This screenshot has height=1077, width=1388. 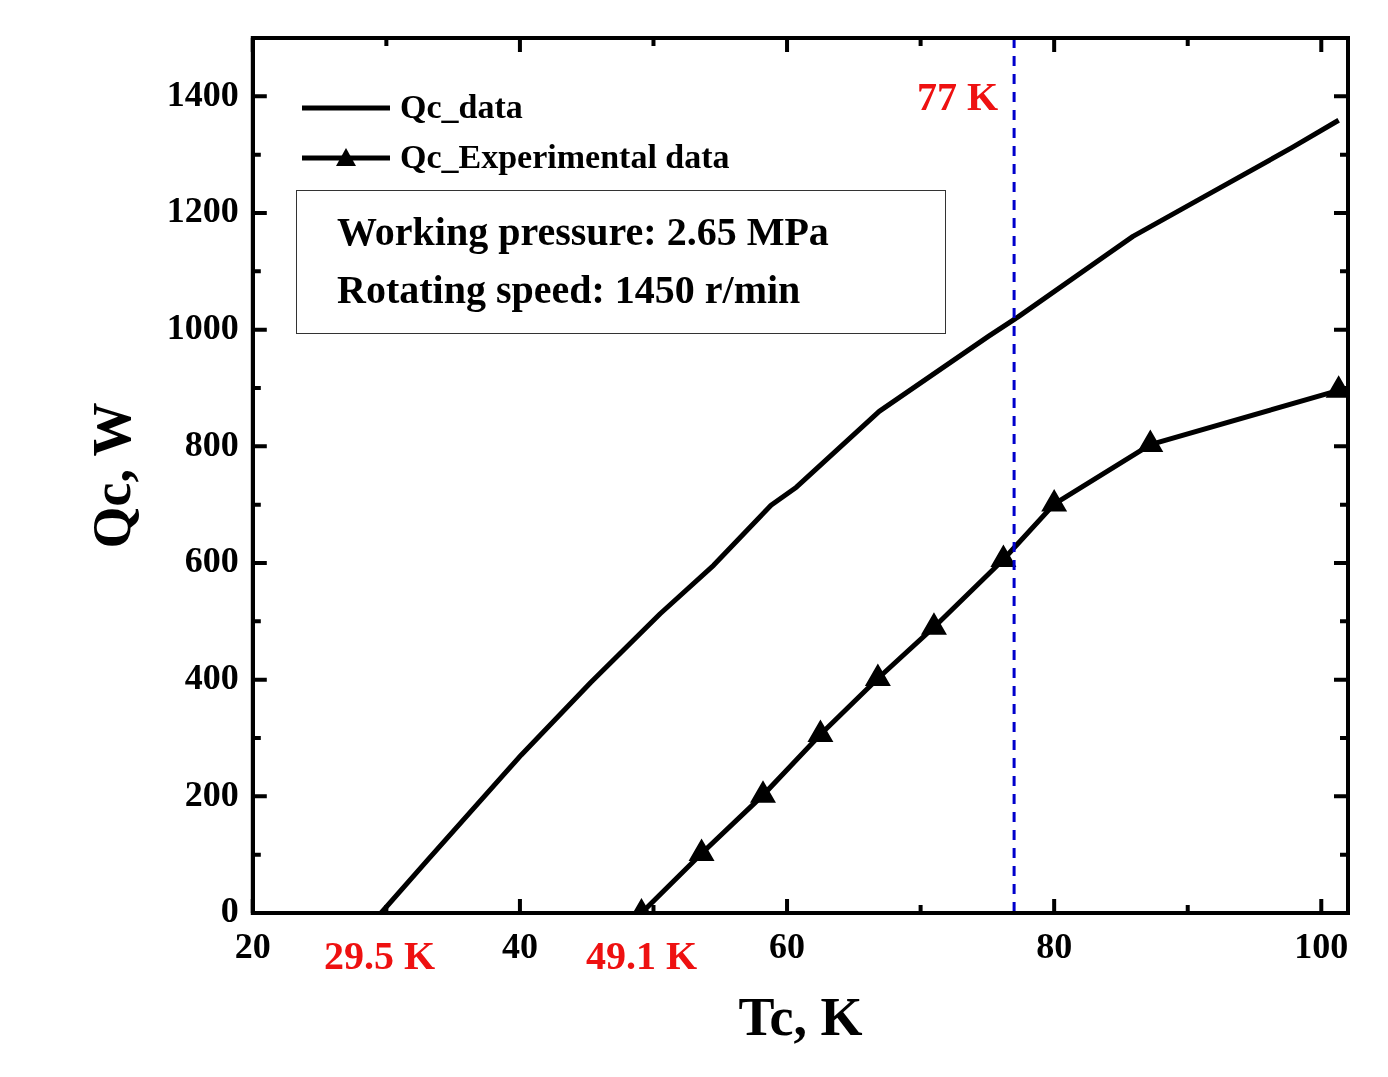 What do you see at coordinates (565, 157) in the screenshot?
I see `legend-label: Qc_Experimental data` at bounding box center [565, 157].